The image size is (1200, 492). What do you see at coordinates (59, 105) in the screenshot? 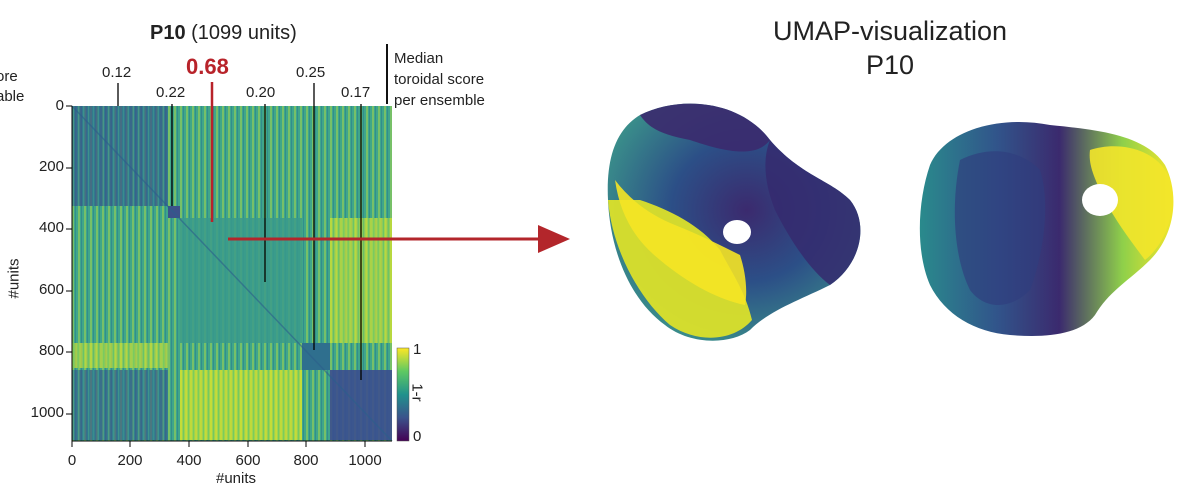
I see `y-tick-0: 0` at bounding box center [59, 105].